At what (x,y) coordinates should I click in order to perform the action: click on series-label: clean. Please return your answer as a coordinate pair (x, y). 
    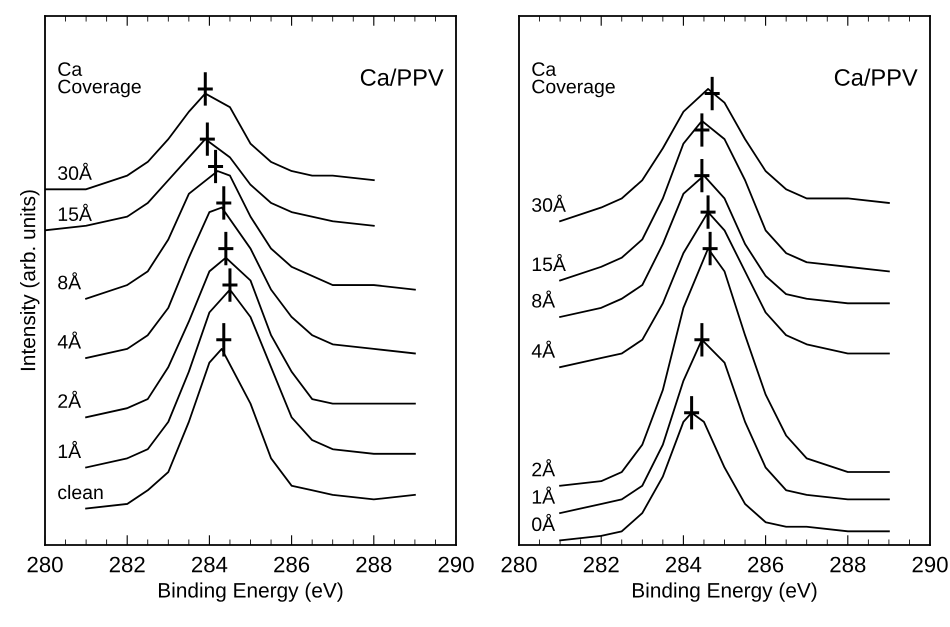
    Looking at the image, I should click on (80, 492).